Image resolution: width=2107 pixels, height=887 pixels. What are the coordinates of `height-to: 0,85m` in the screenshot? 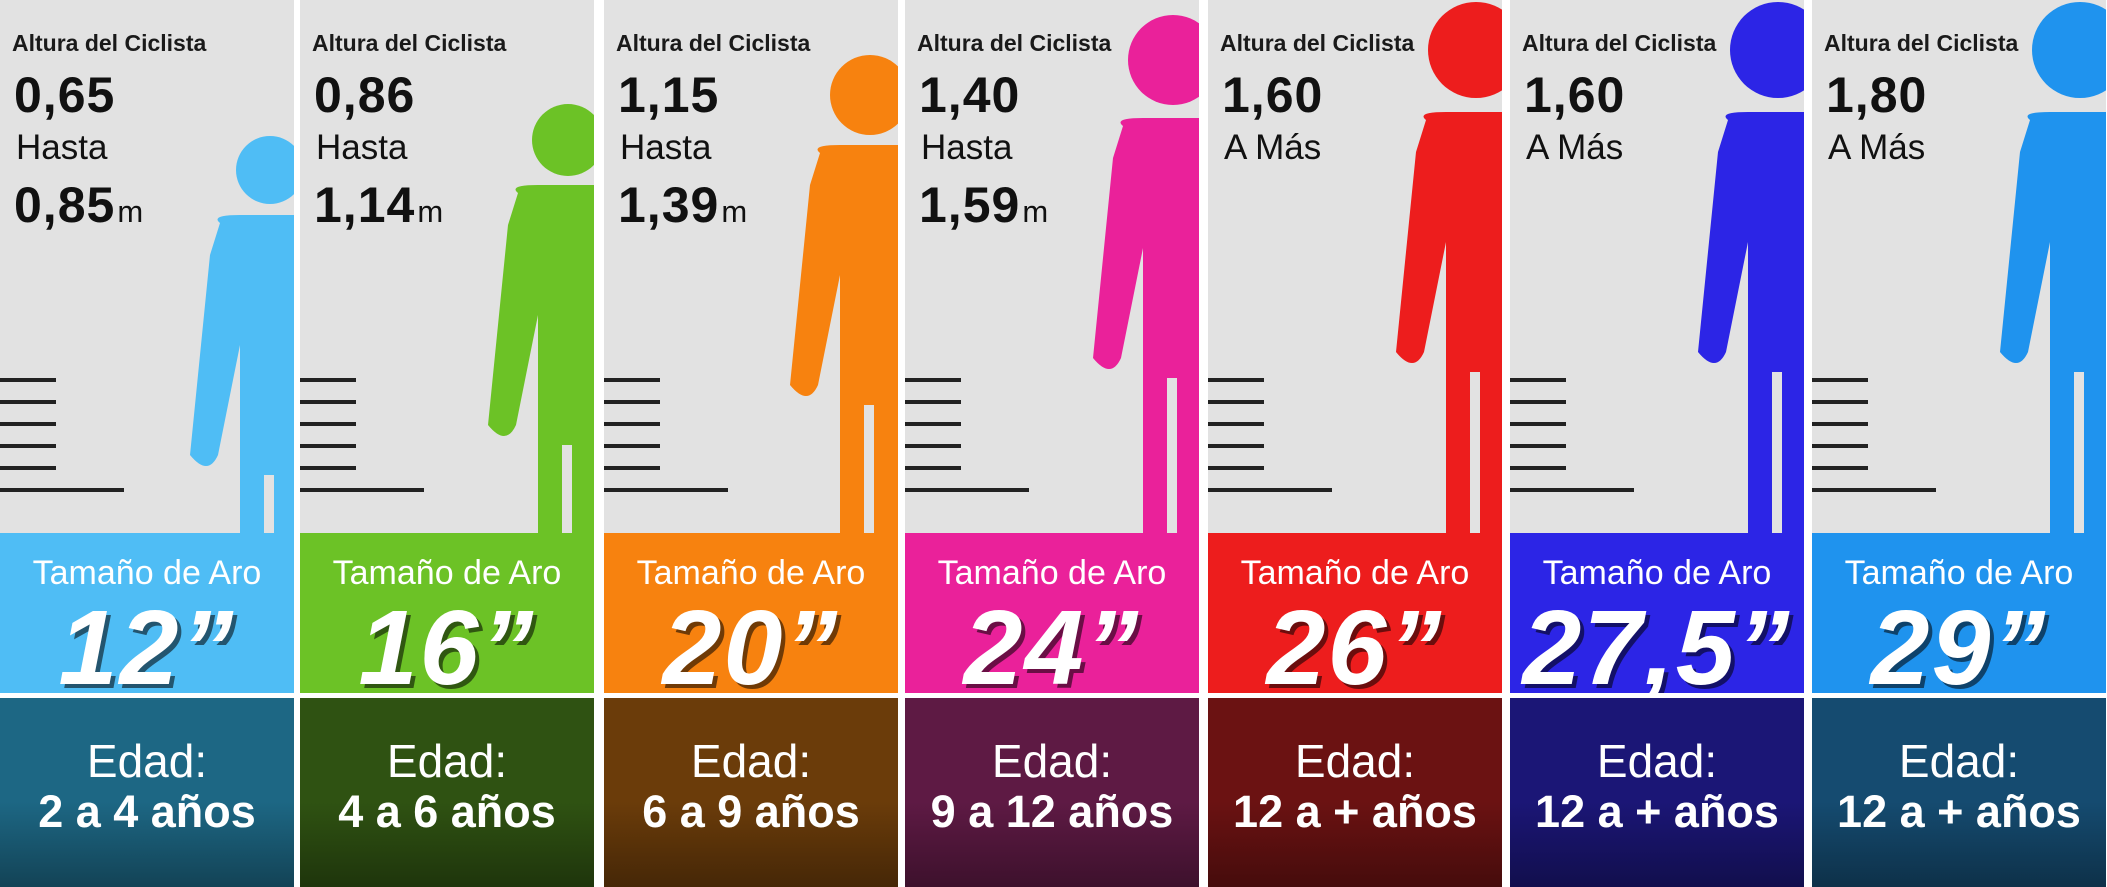 It's located at (79, 205).